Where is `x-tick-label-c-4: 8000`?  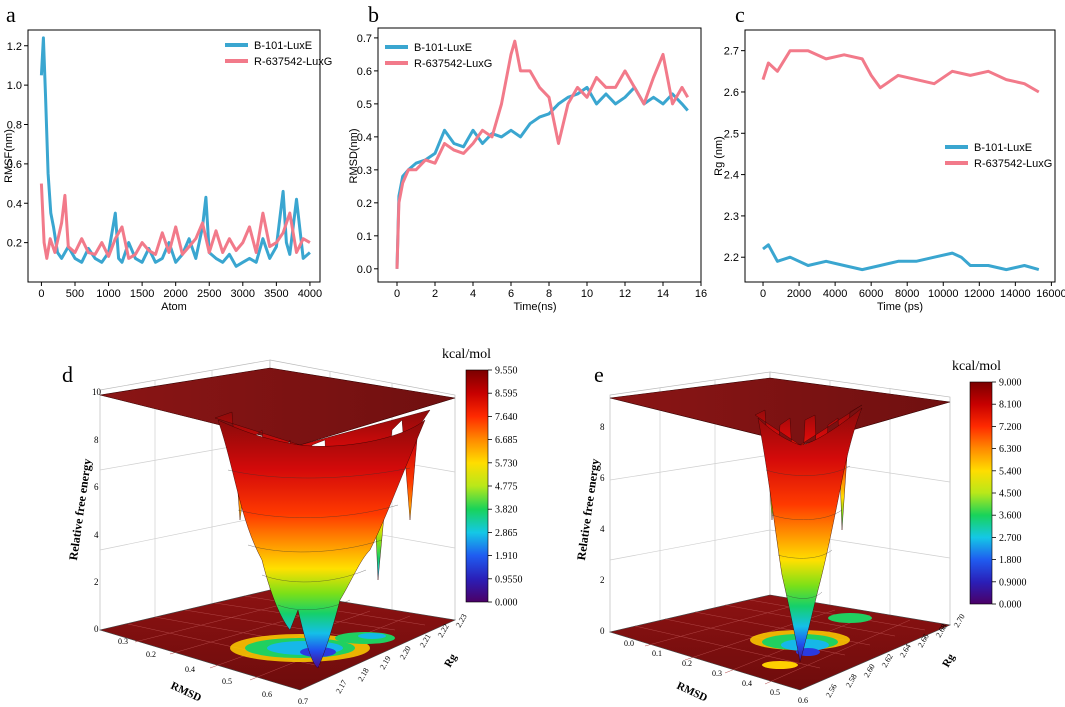 x-tick-label-c-4: 8000 is located at coordinates (907, 294).